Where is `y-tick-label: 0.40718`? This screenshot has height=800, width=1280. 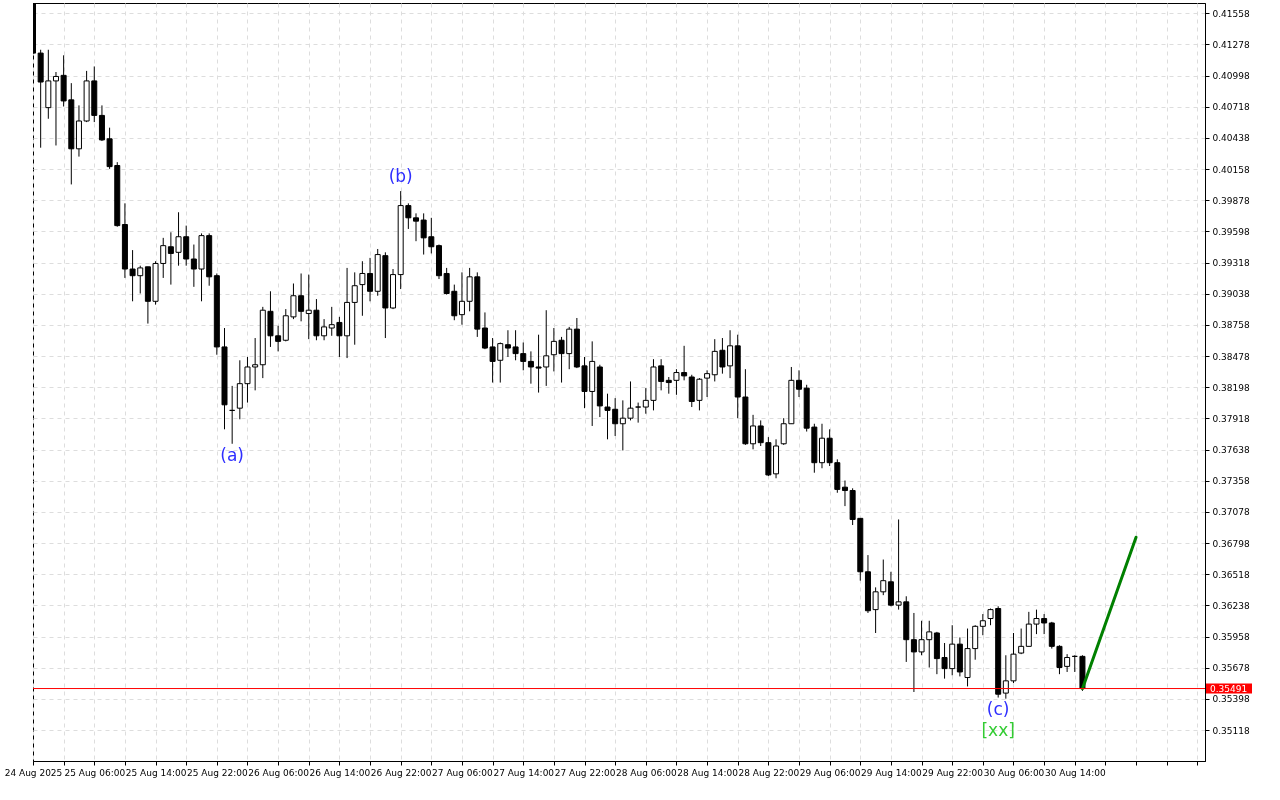
y-tick-label: 0.40718 is located at coordinates (1231, 107).